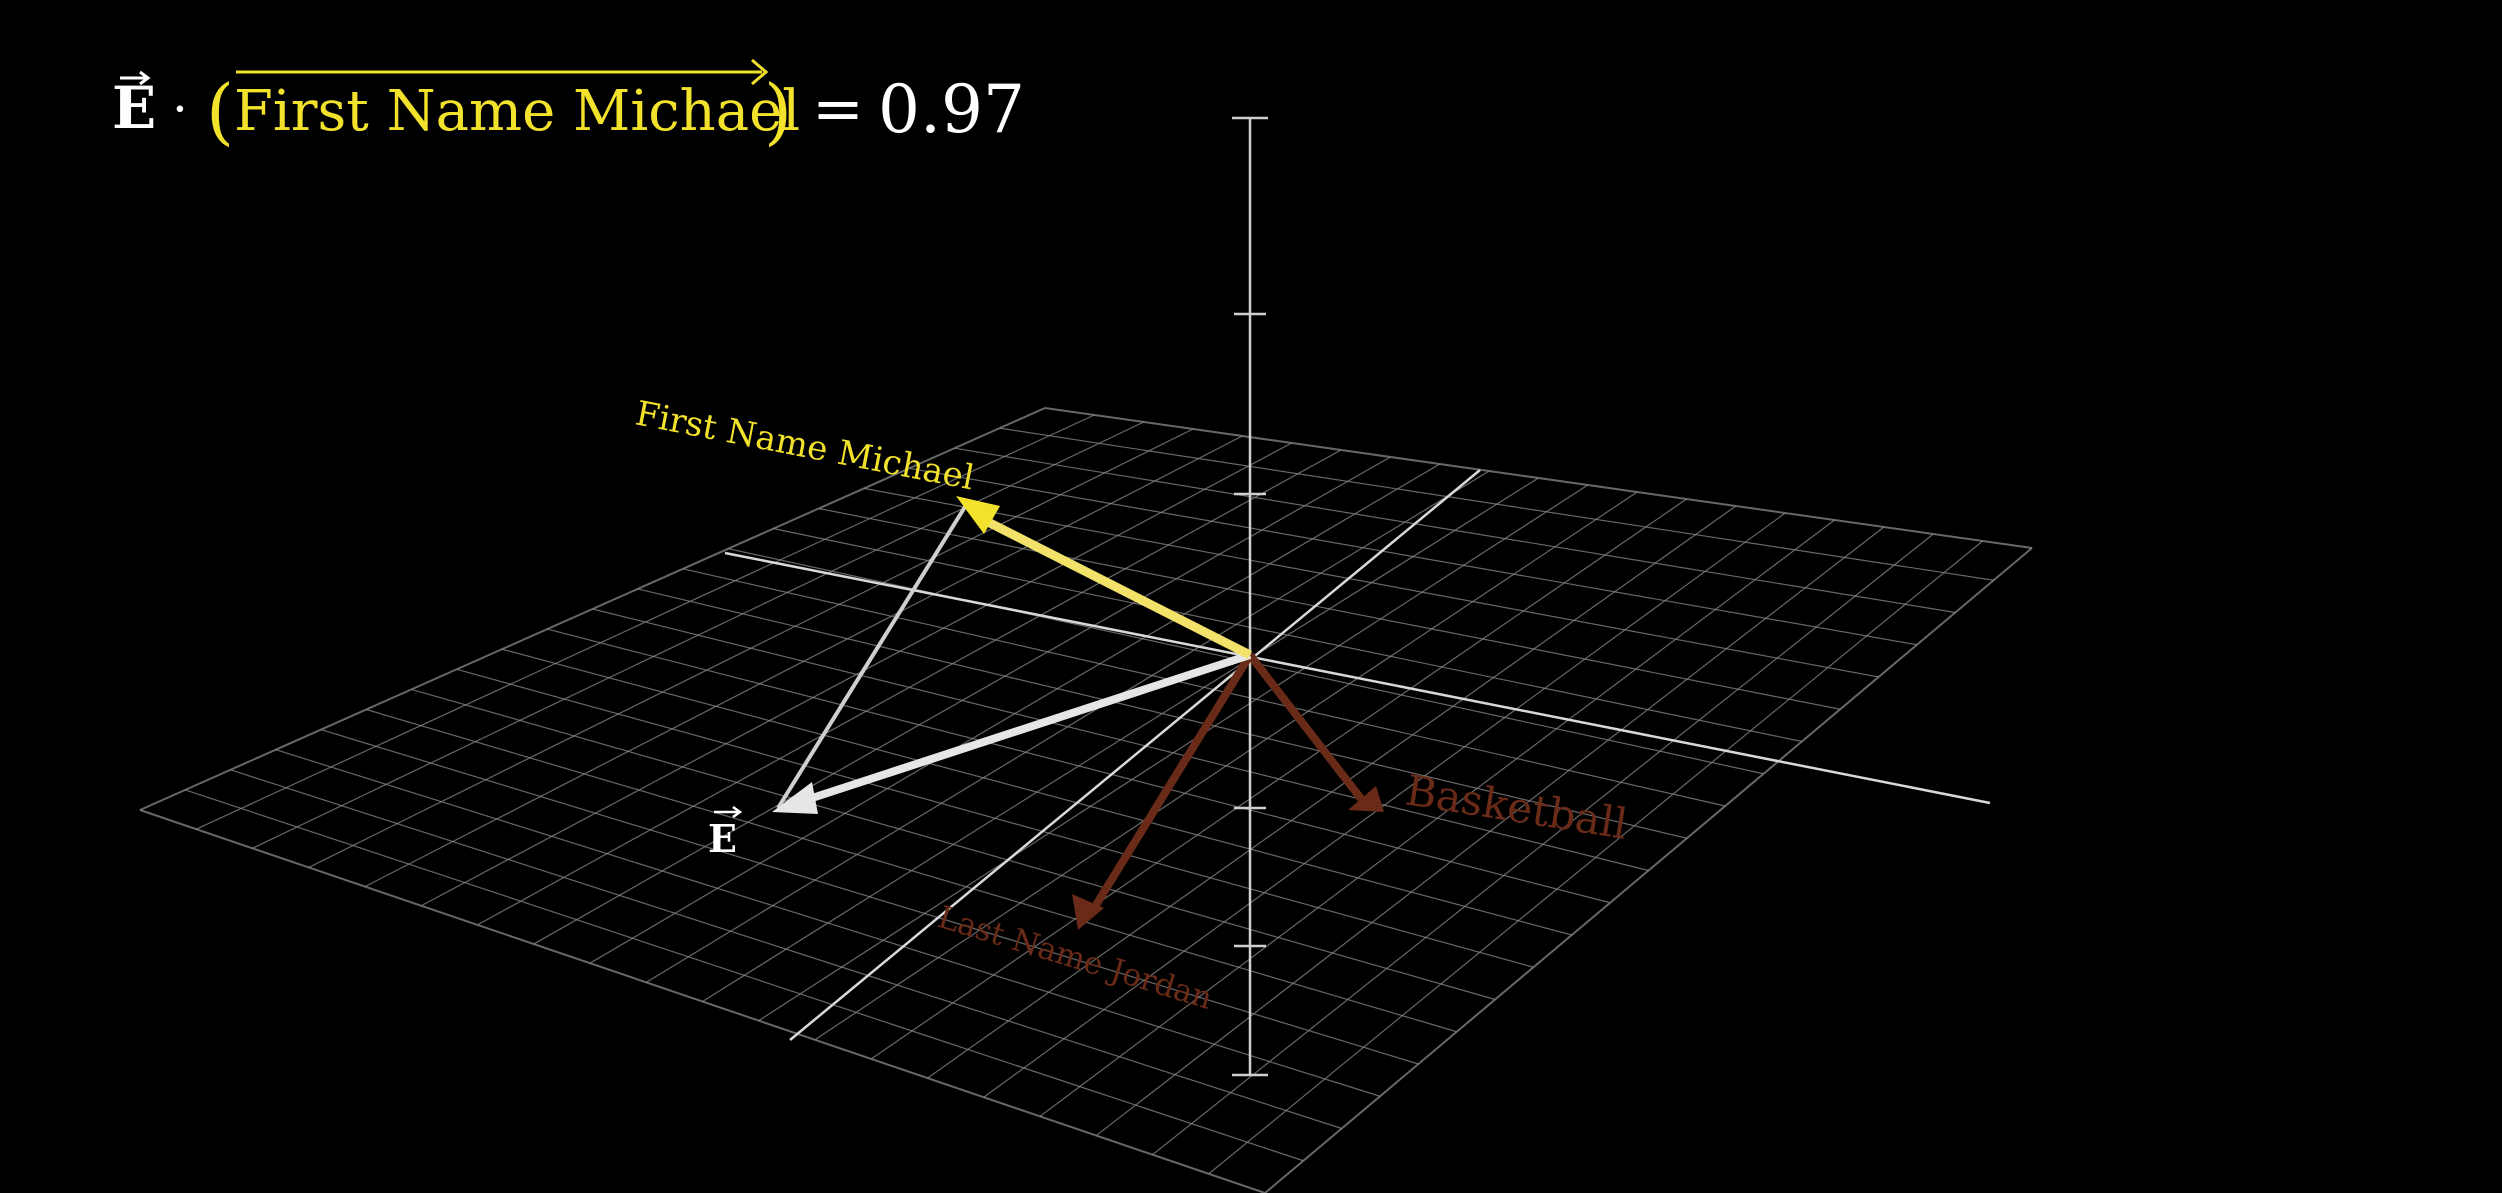 Image resolution: width=2502 pixels, height=1193 pixels. Describe the element at coordinates (1104, 578) in the screenshot. I see `first-name-michael-vector` at that location.